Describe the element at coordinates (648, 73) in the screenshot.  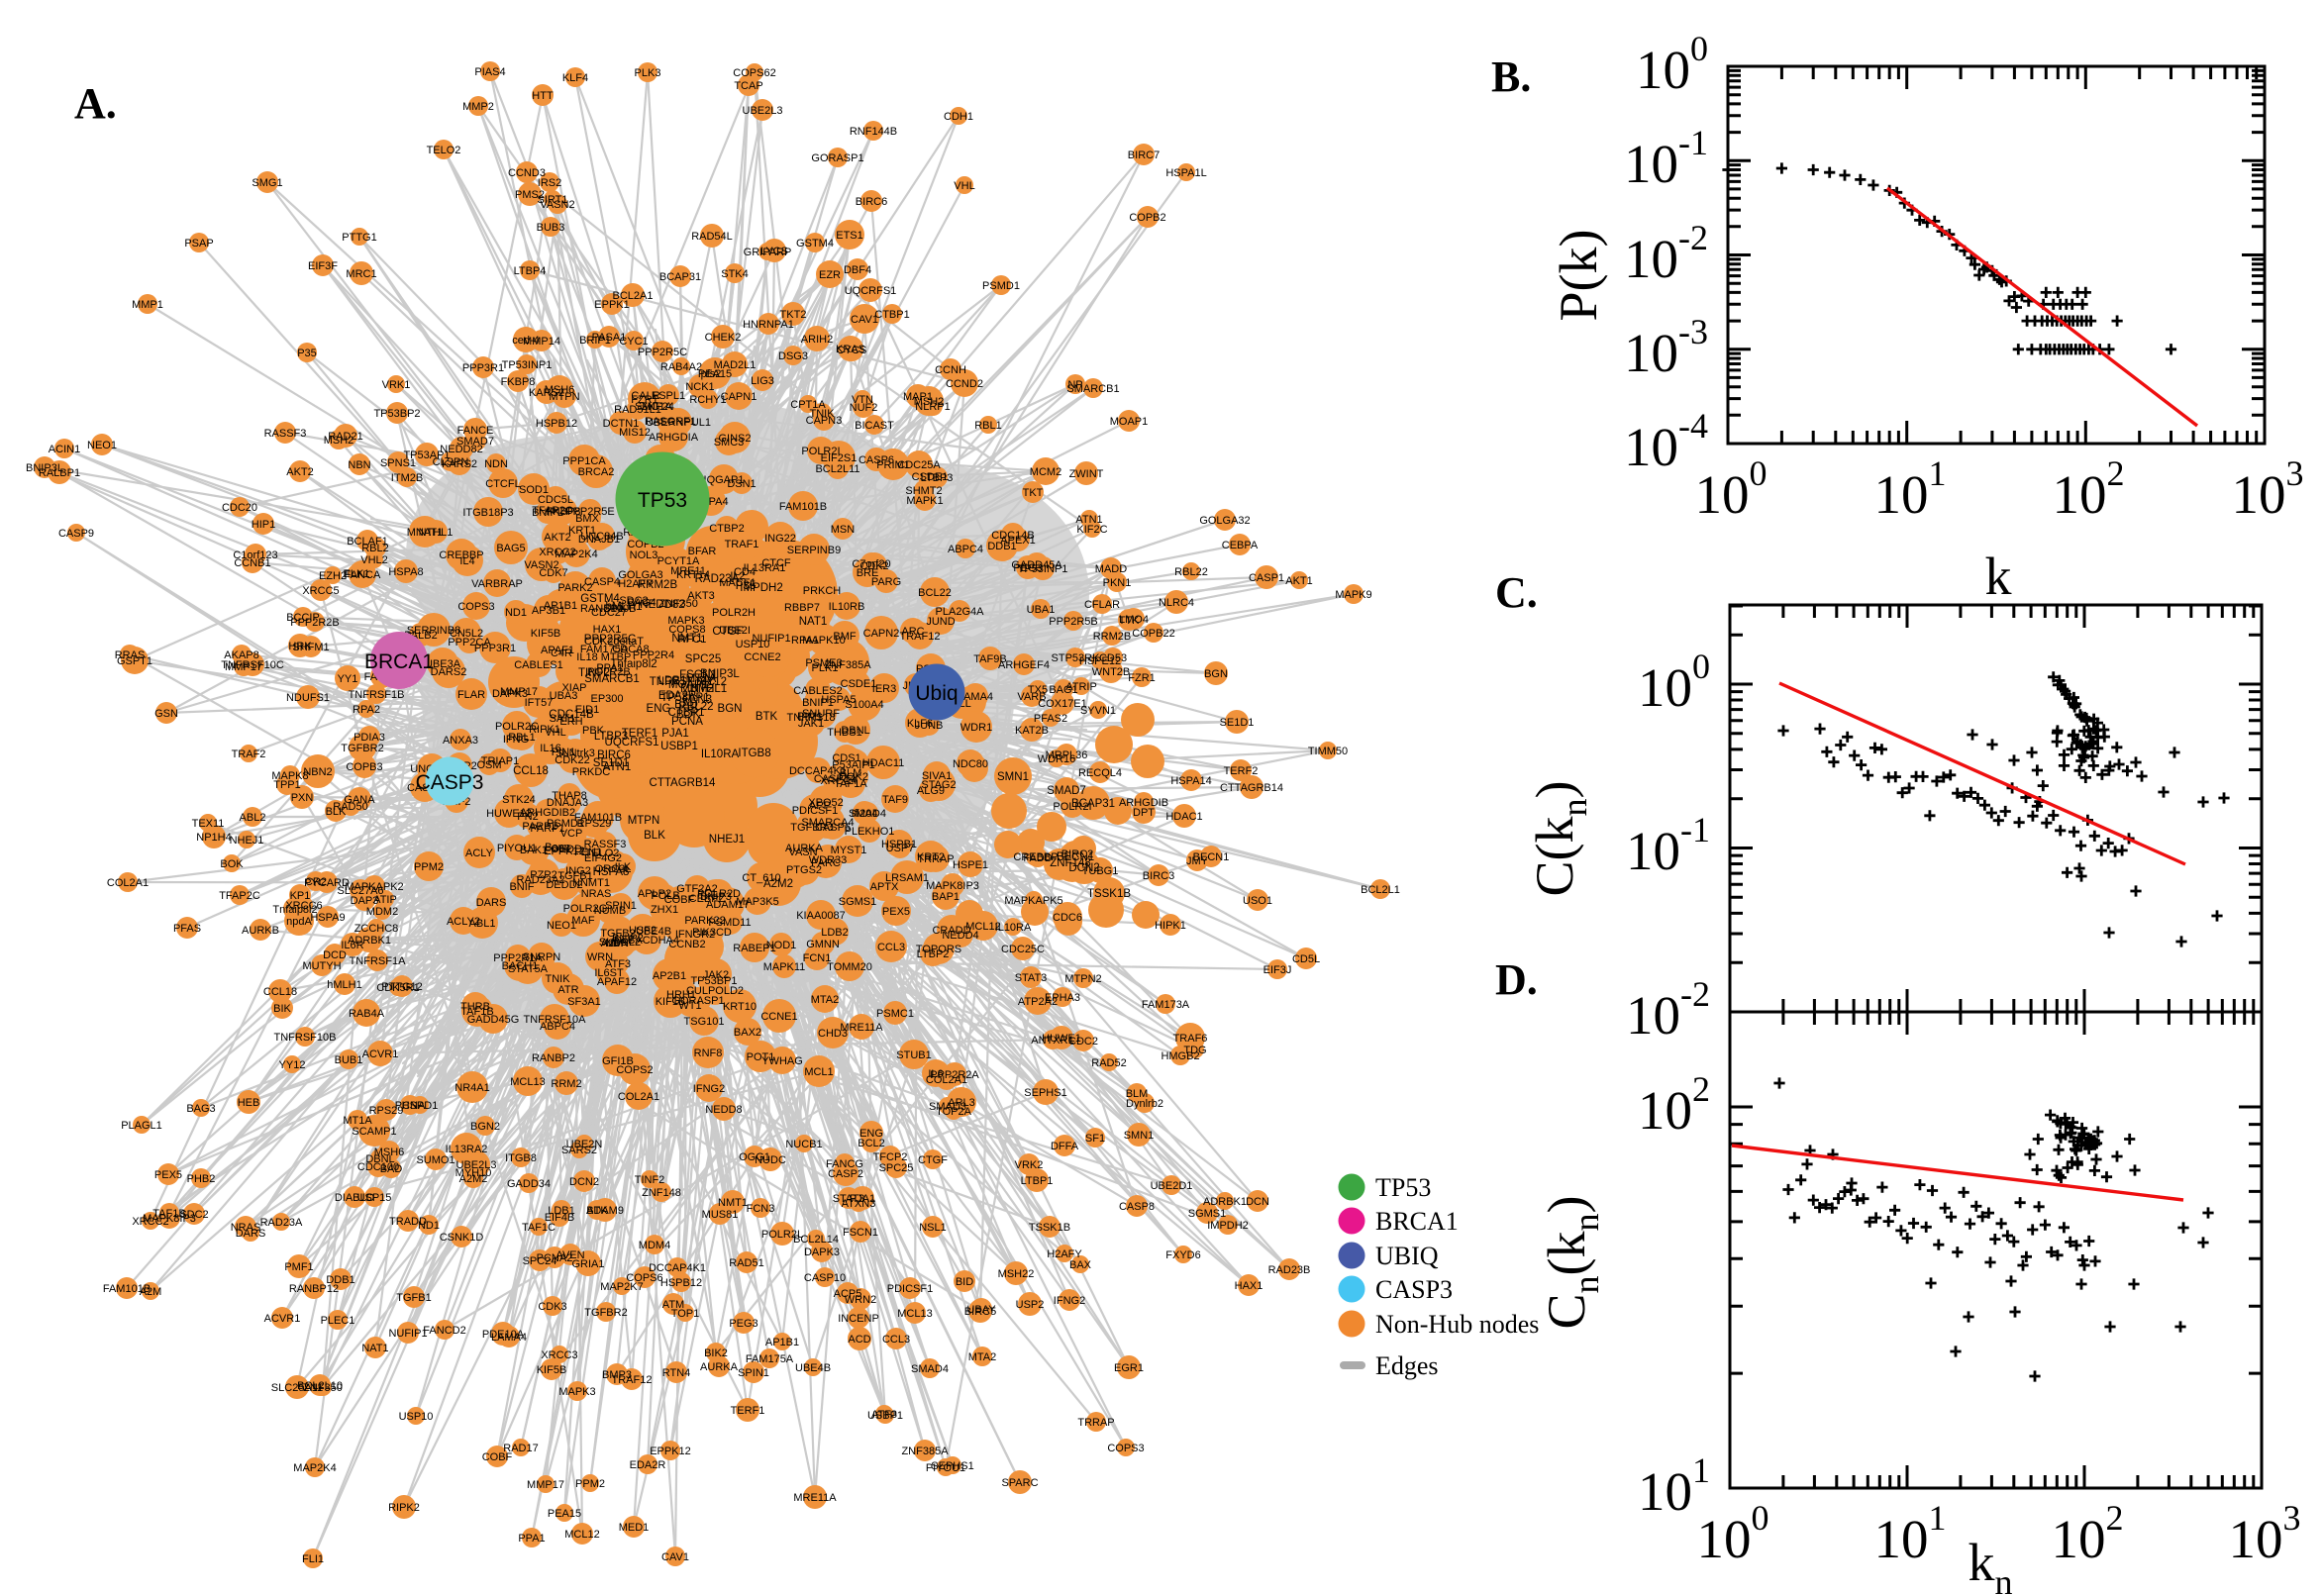
I see `svg-text: PLK3` at that location.